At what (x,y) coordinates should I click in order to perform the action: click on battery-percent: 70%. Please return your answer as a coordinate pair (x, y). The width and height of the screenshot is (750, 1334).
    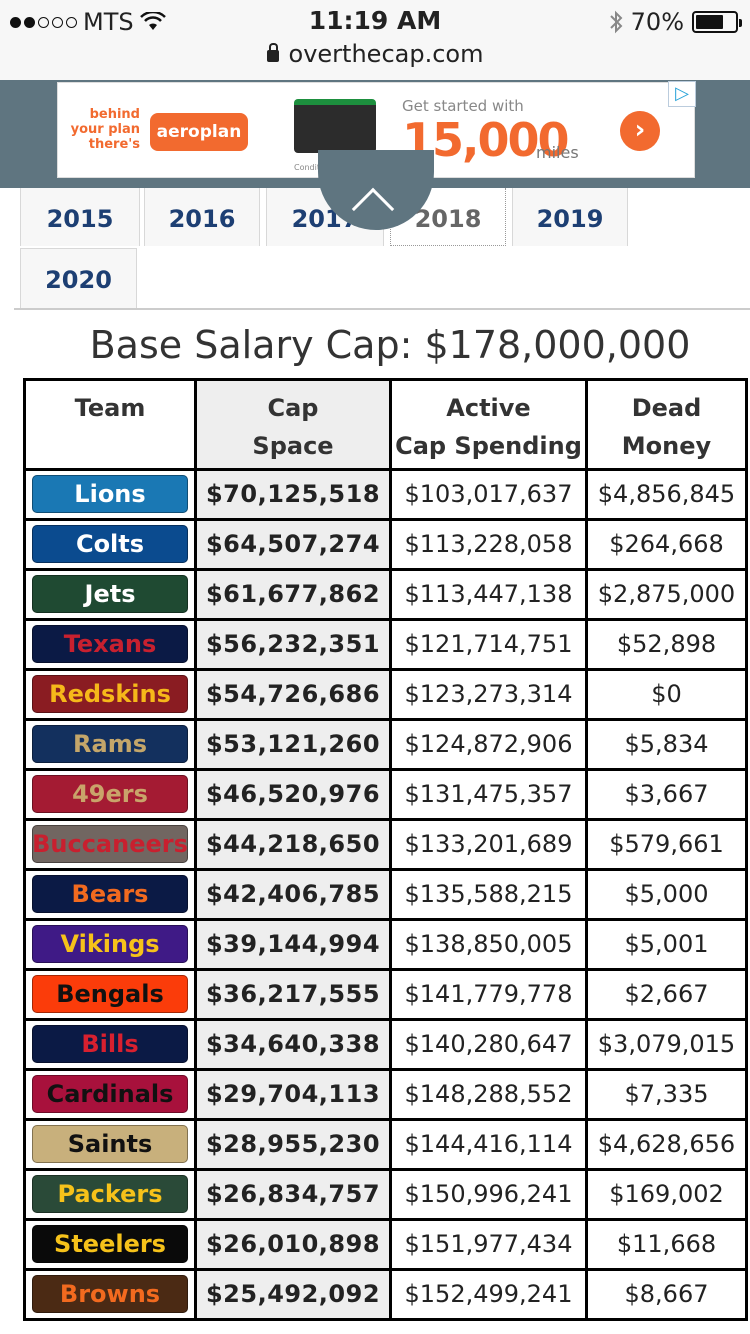
    Looking at the image, I should click on (657, 22).